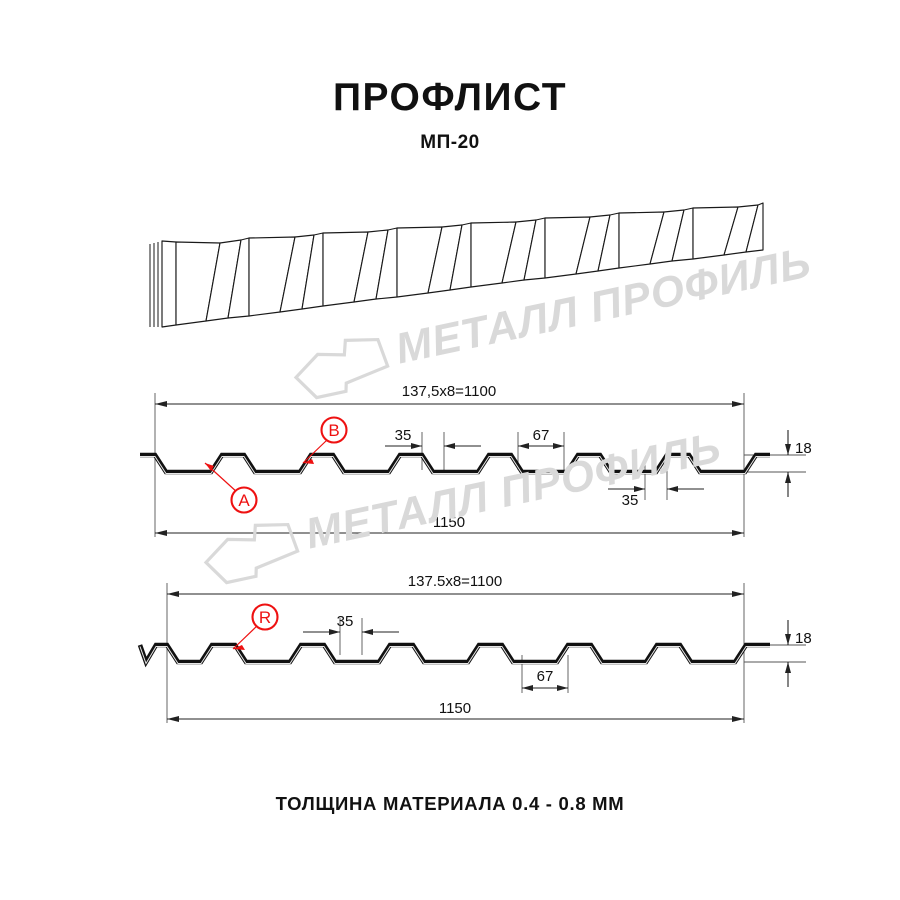  I want to click on callout-a-letter: A, so click(244, 500).